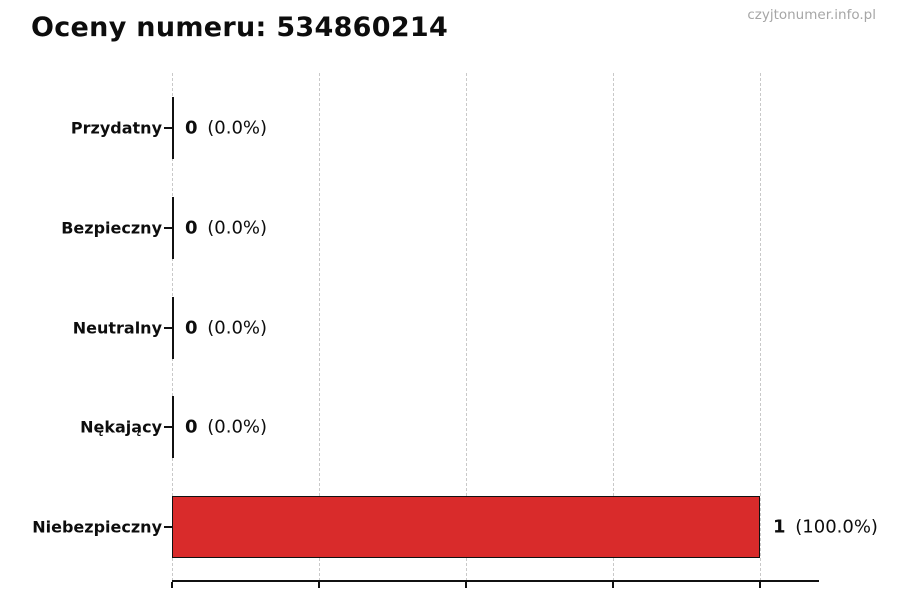  I want to click on category-row: Neutralny 0 (0.0%), so click(450, 328).